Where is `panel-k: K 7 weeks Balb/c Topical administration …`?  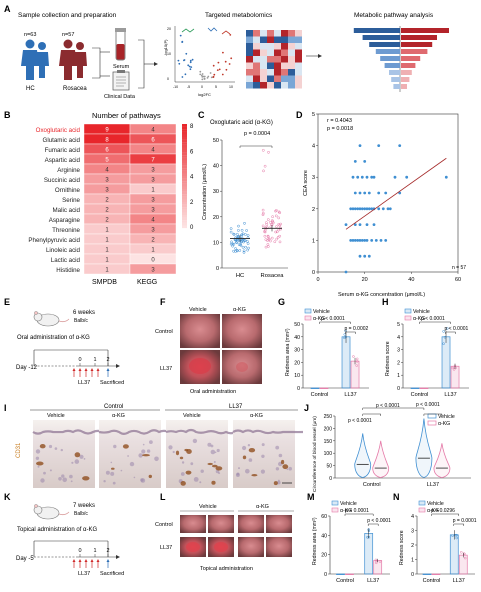 panel-k: K 7 weeks Balb/c Topical administration … is located at coordinates (64, 534).